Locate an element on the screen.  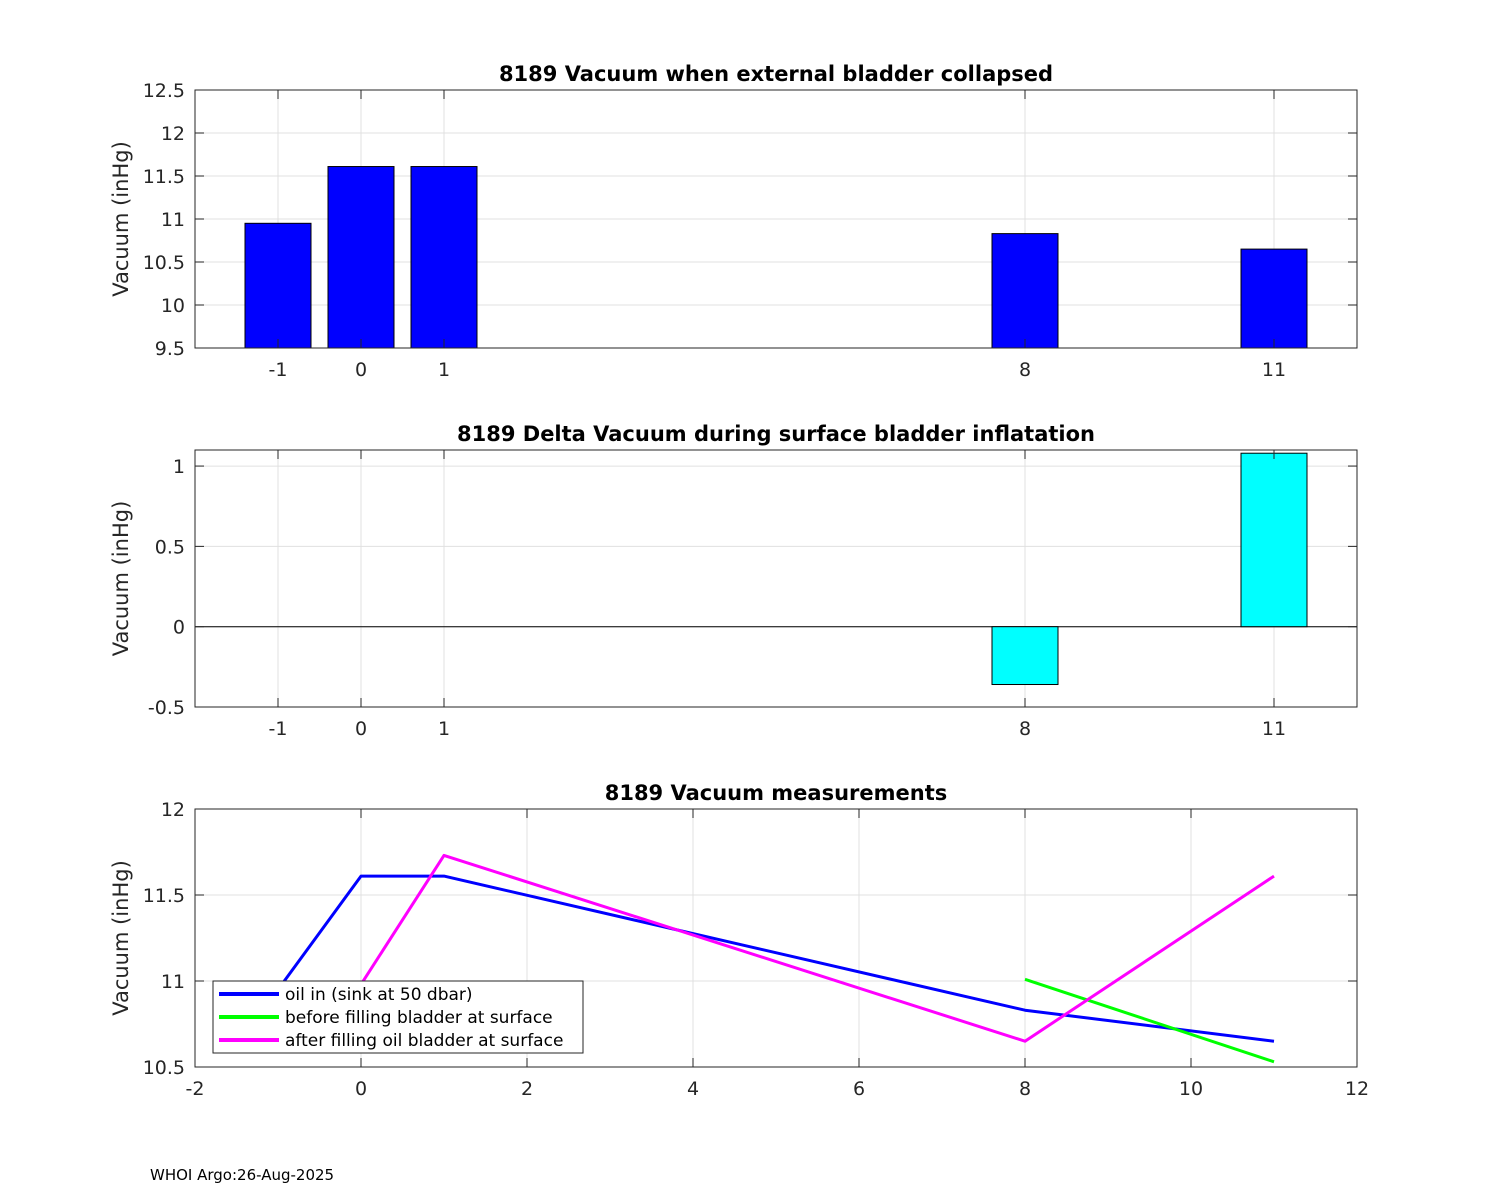
y-tick-label: 0 is located at coordinates (179, 628).